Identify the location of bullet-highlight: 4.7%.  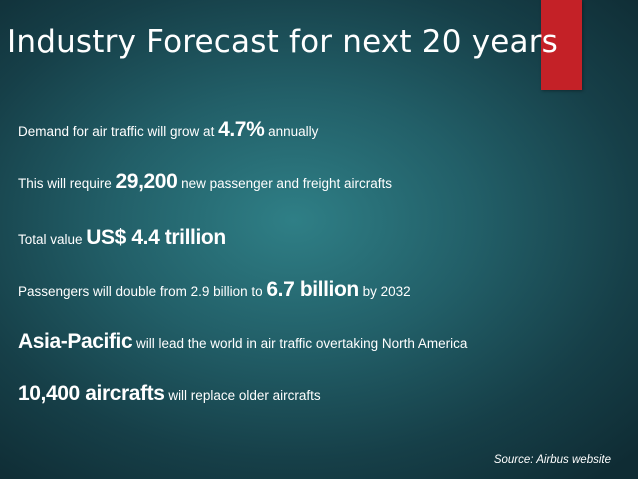
(241, 129).